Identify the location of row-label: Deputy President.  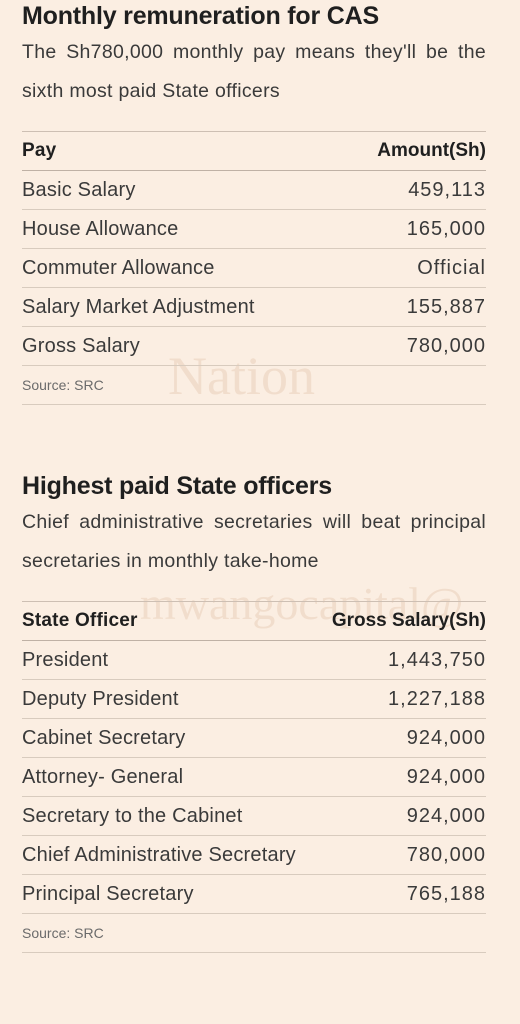
(100, 698).